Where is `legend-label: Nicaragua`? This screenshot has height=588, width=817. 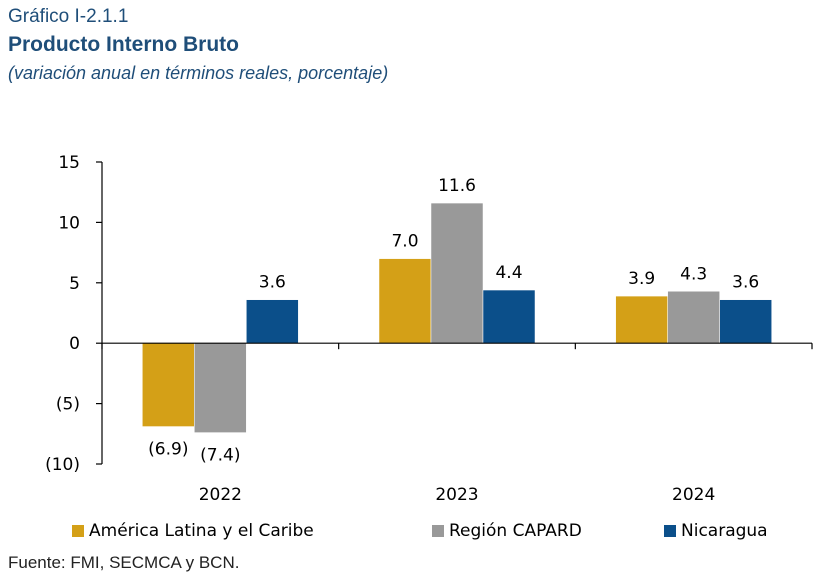 legend-label: Nicaragua is located at coordinates (724, 531).